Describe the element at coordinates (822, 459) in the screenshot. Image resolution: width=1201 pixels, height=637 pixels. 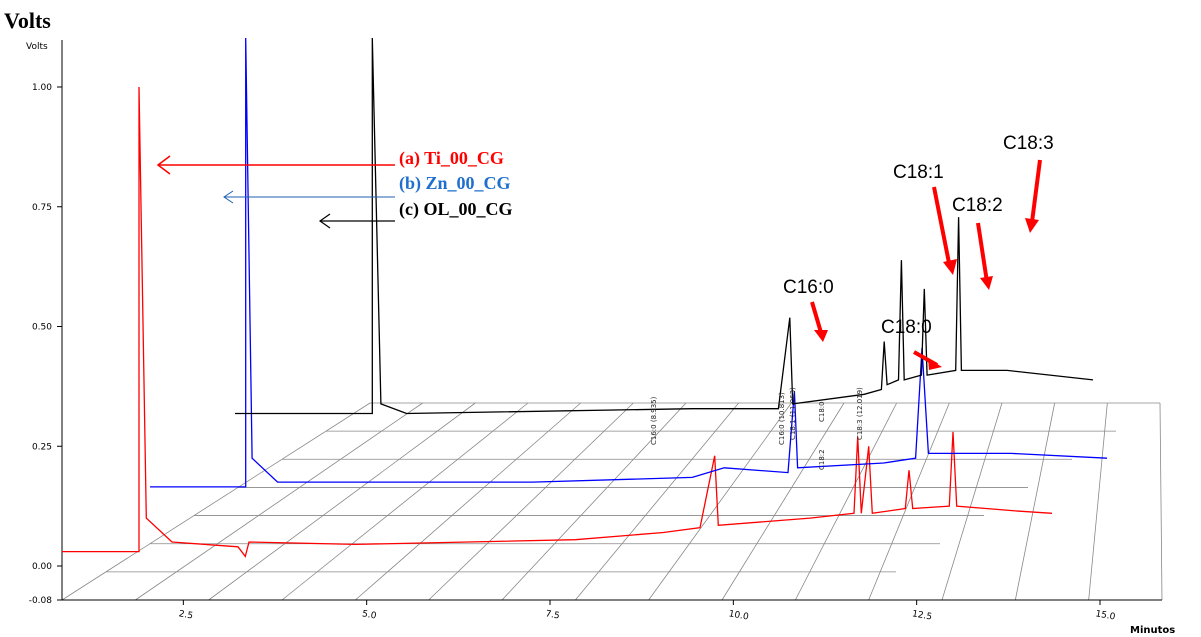
I see `mini-label-c18-2: C18:2` at that location.